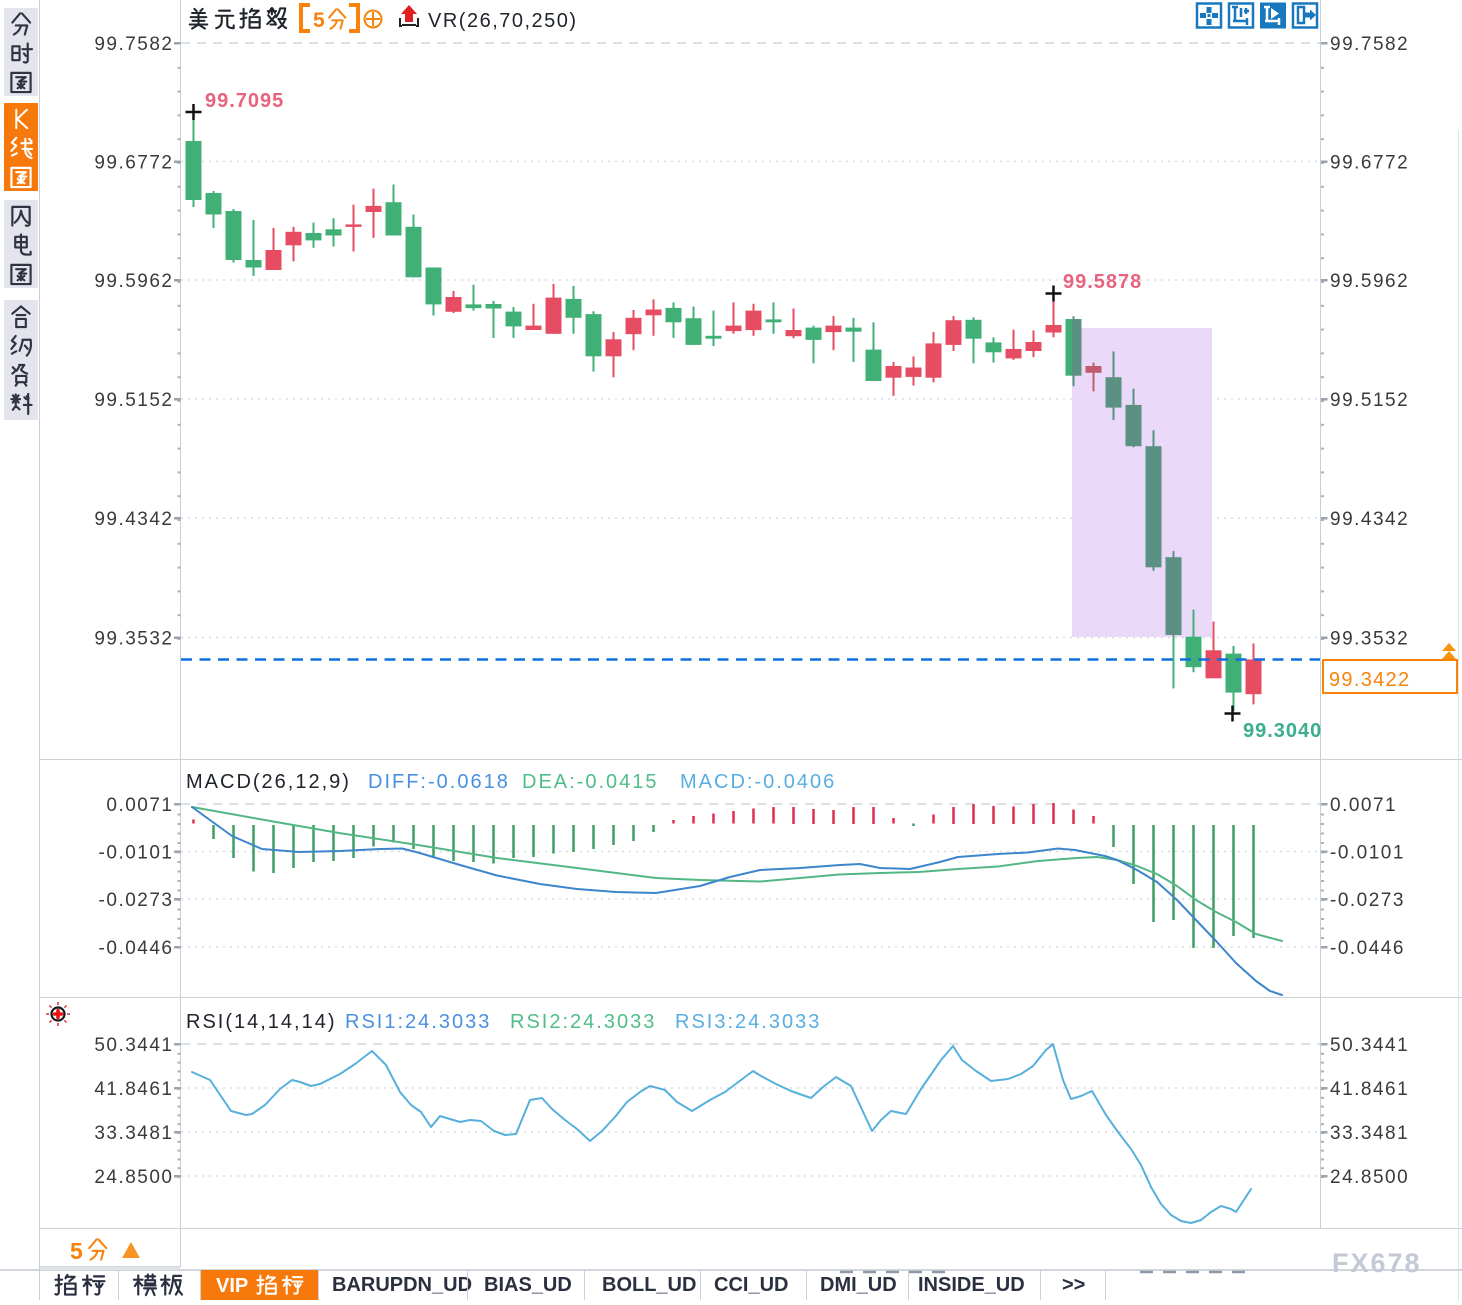  I want to click on svg-text: RSI1:24.3033, so click(418, 1022).